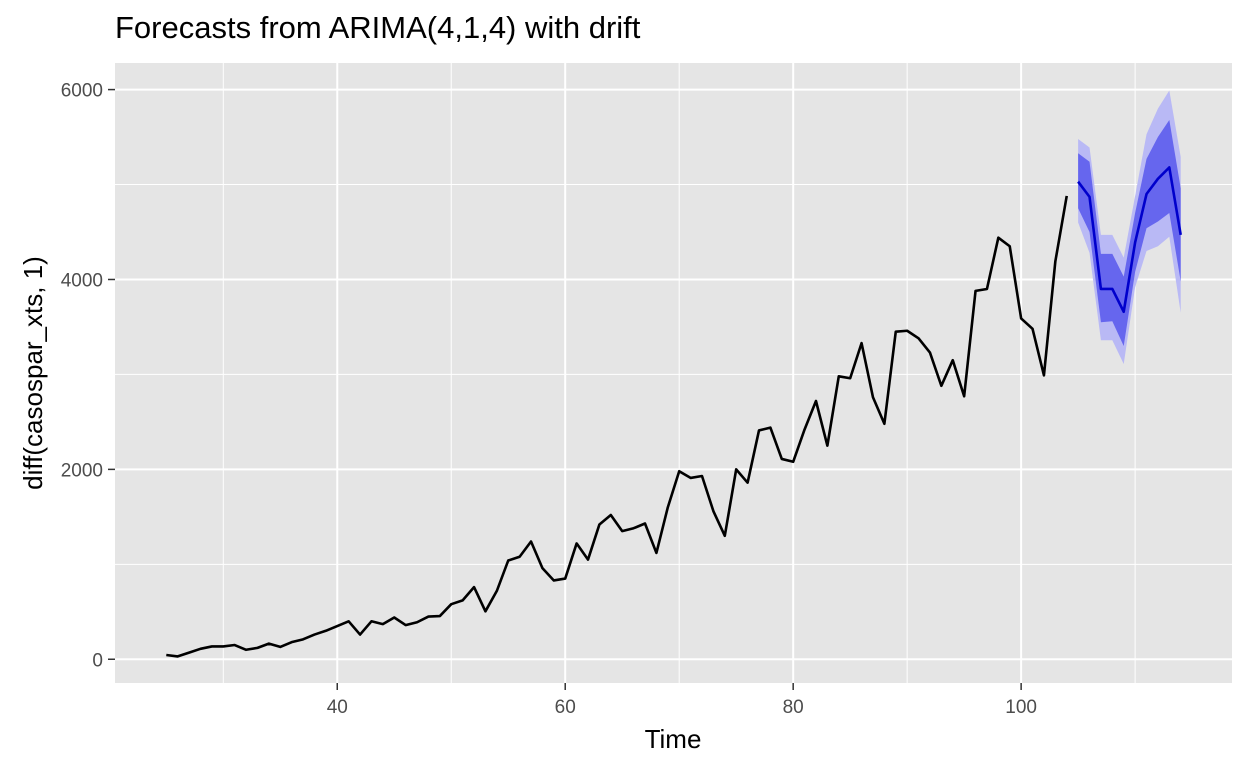  What do you see at coordinates (1021, 707) in the screenshot?
I see `x-tick-label: 100` at bounding box center [1021, 707].